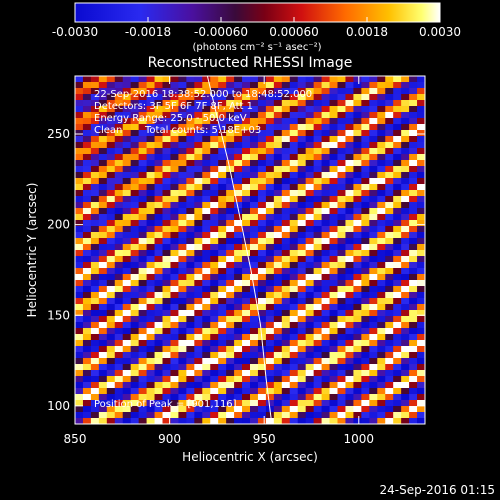 This screenshot has height=500, width=500. What do you see at coordinates (202, 130) in the screenshot?
I see `info-total-counts: Total counts: 5.18E+03` at bounding box center [202, 130].